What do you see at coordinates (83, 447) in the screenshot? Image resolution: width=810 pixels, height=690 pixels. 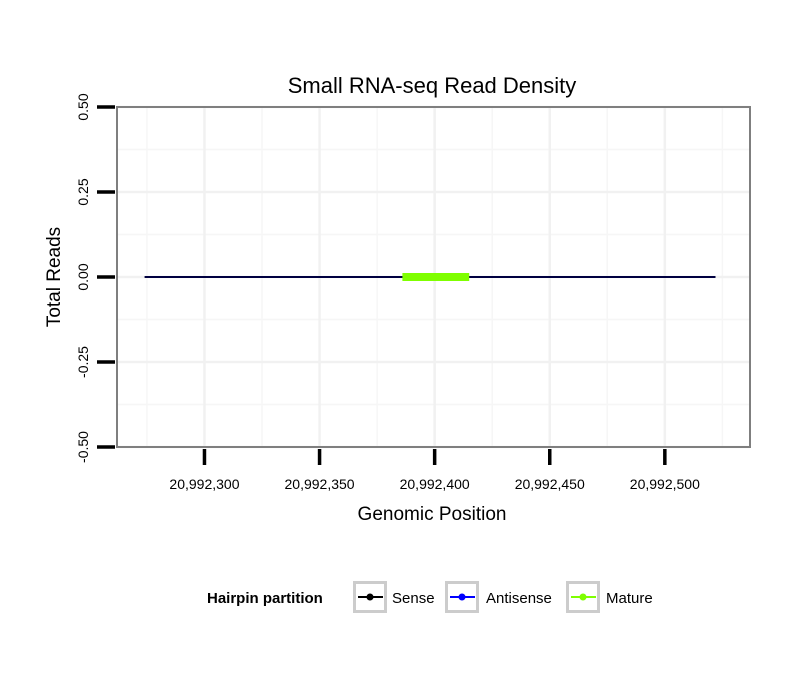 I see `y-tick-label: -0.50` at bounding box center [83, 447].